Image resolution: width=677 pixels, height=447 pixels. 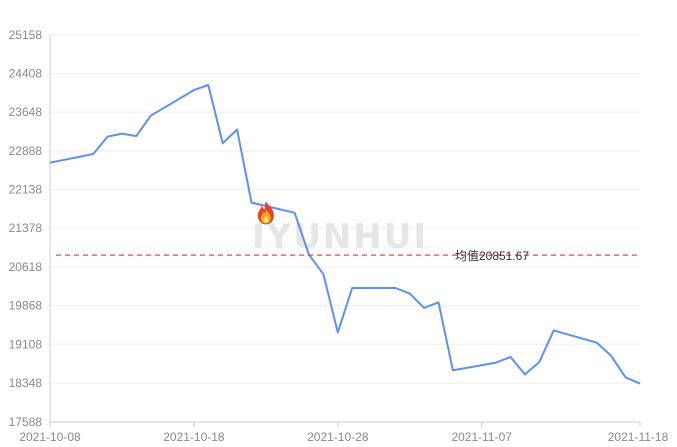 I want to click on y-tick-label: 21378, so click(x=26, y=228).